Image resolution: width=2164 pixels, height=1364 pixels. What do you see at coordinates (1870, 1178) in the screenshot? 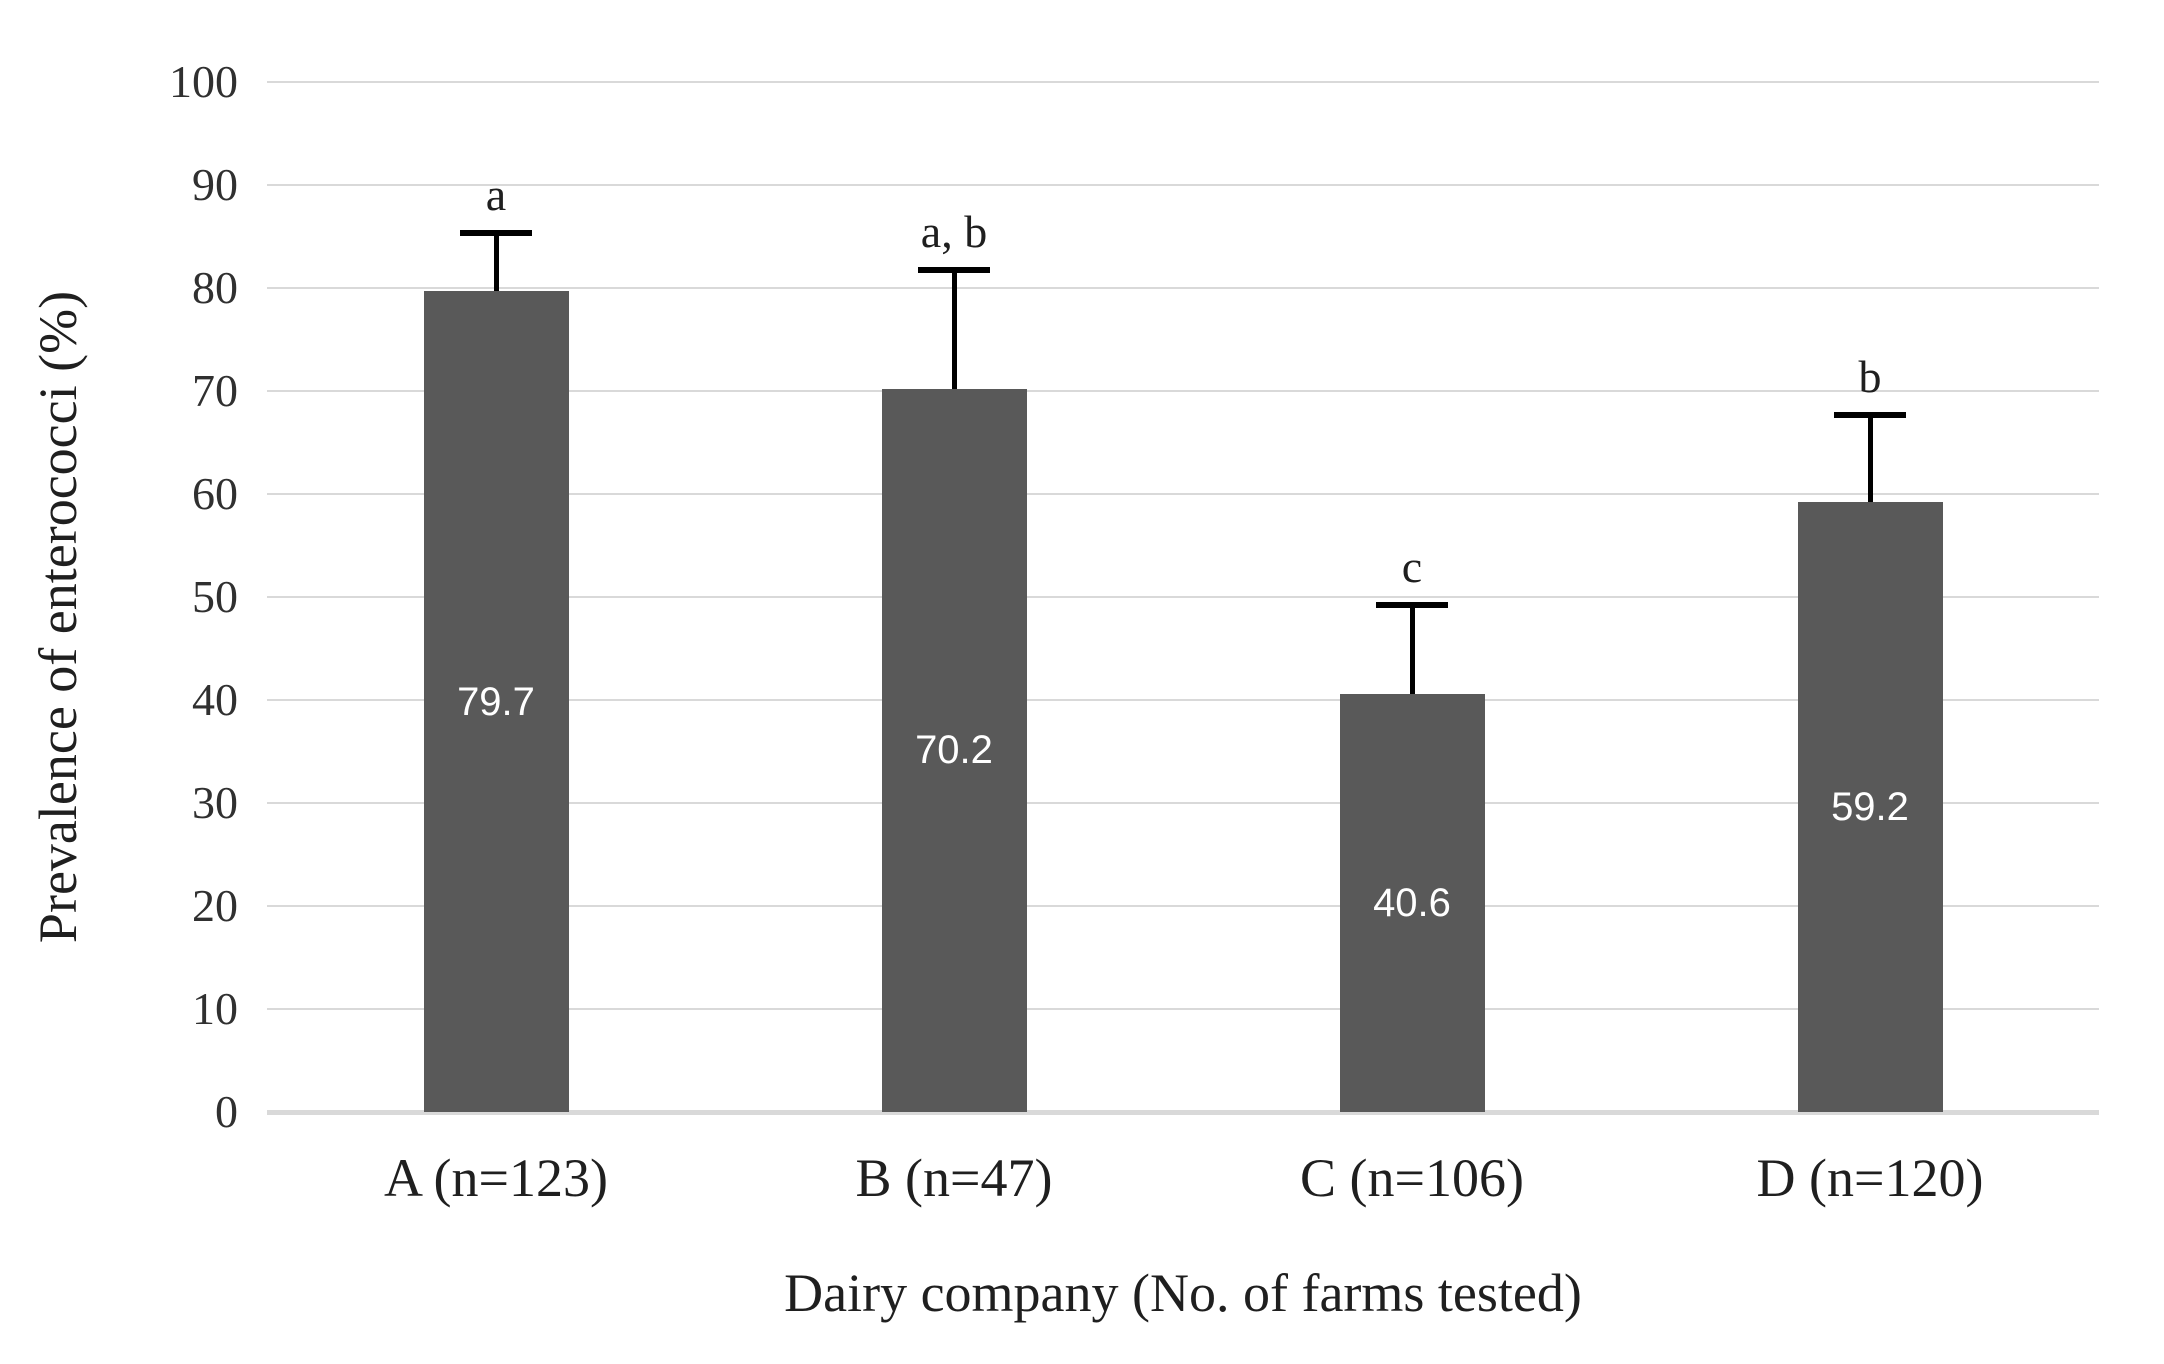
I see `x-tick-label: D (n=120)` at bounding box center [1870, 1178].